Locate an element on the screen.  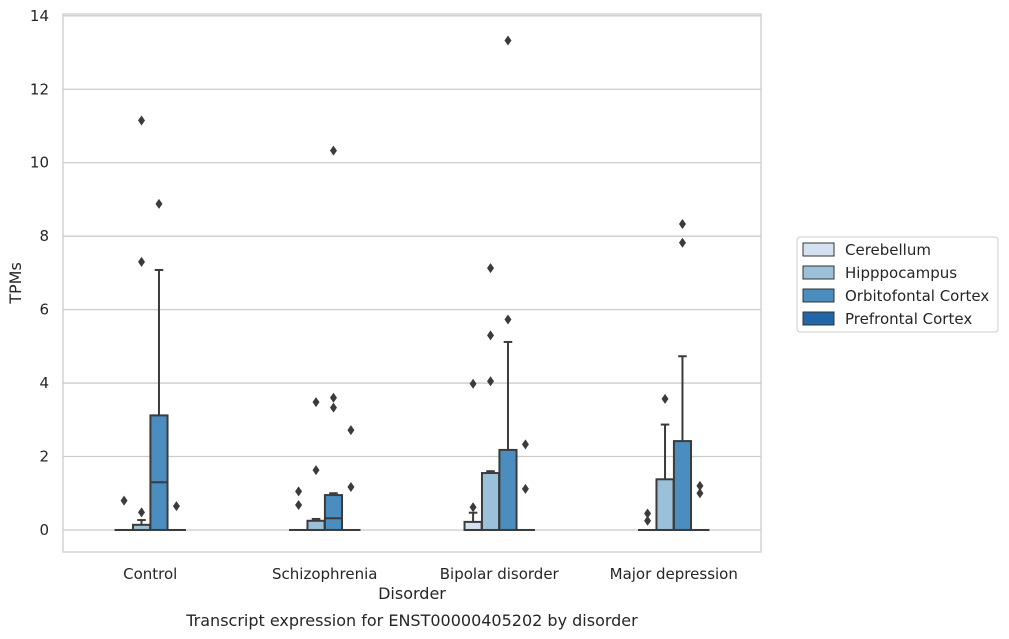
legend-frame is located at coordinates (897, 284).